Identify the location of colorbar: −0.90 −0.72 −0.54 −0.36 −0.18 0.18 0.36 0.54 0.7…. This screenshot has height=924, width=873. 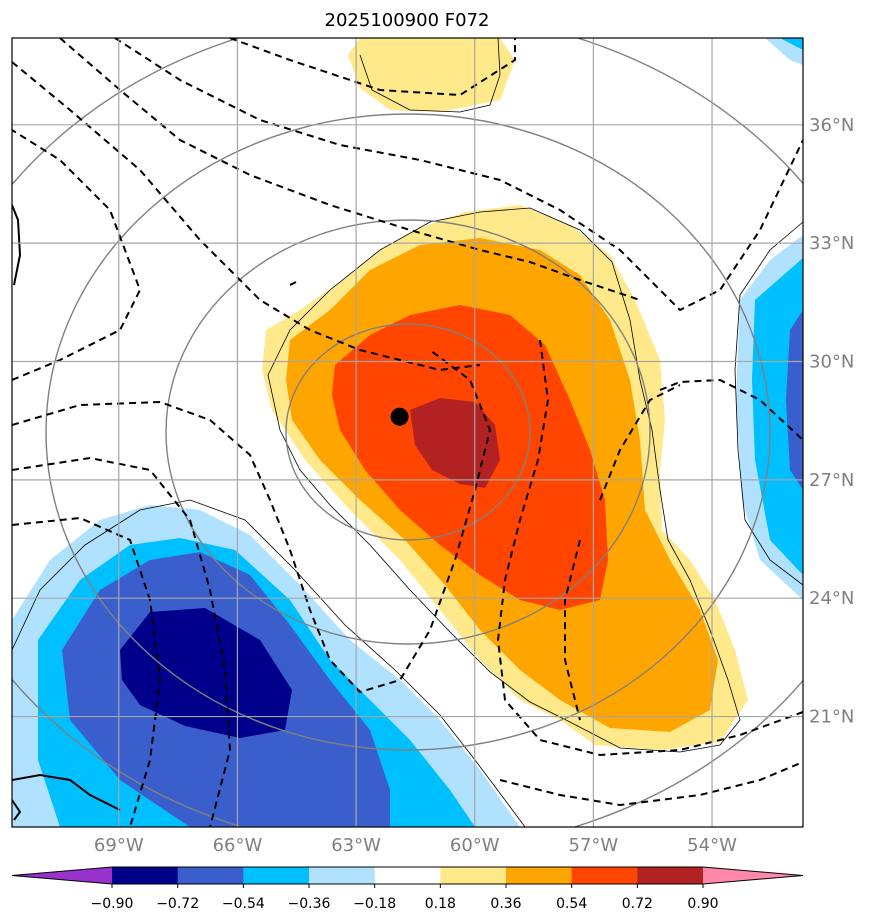
(407, 889).